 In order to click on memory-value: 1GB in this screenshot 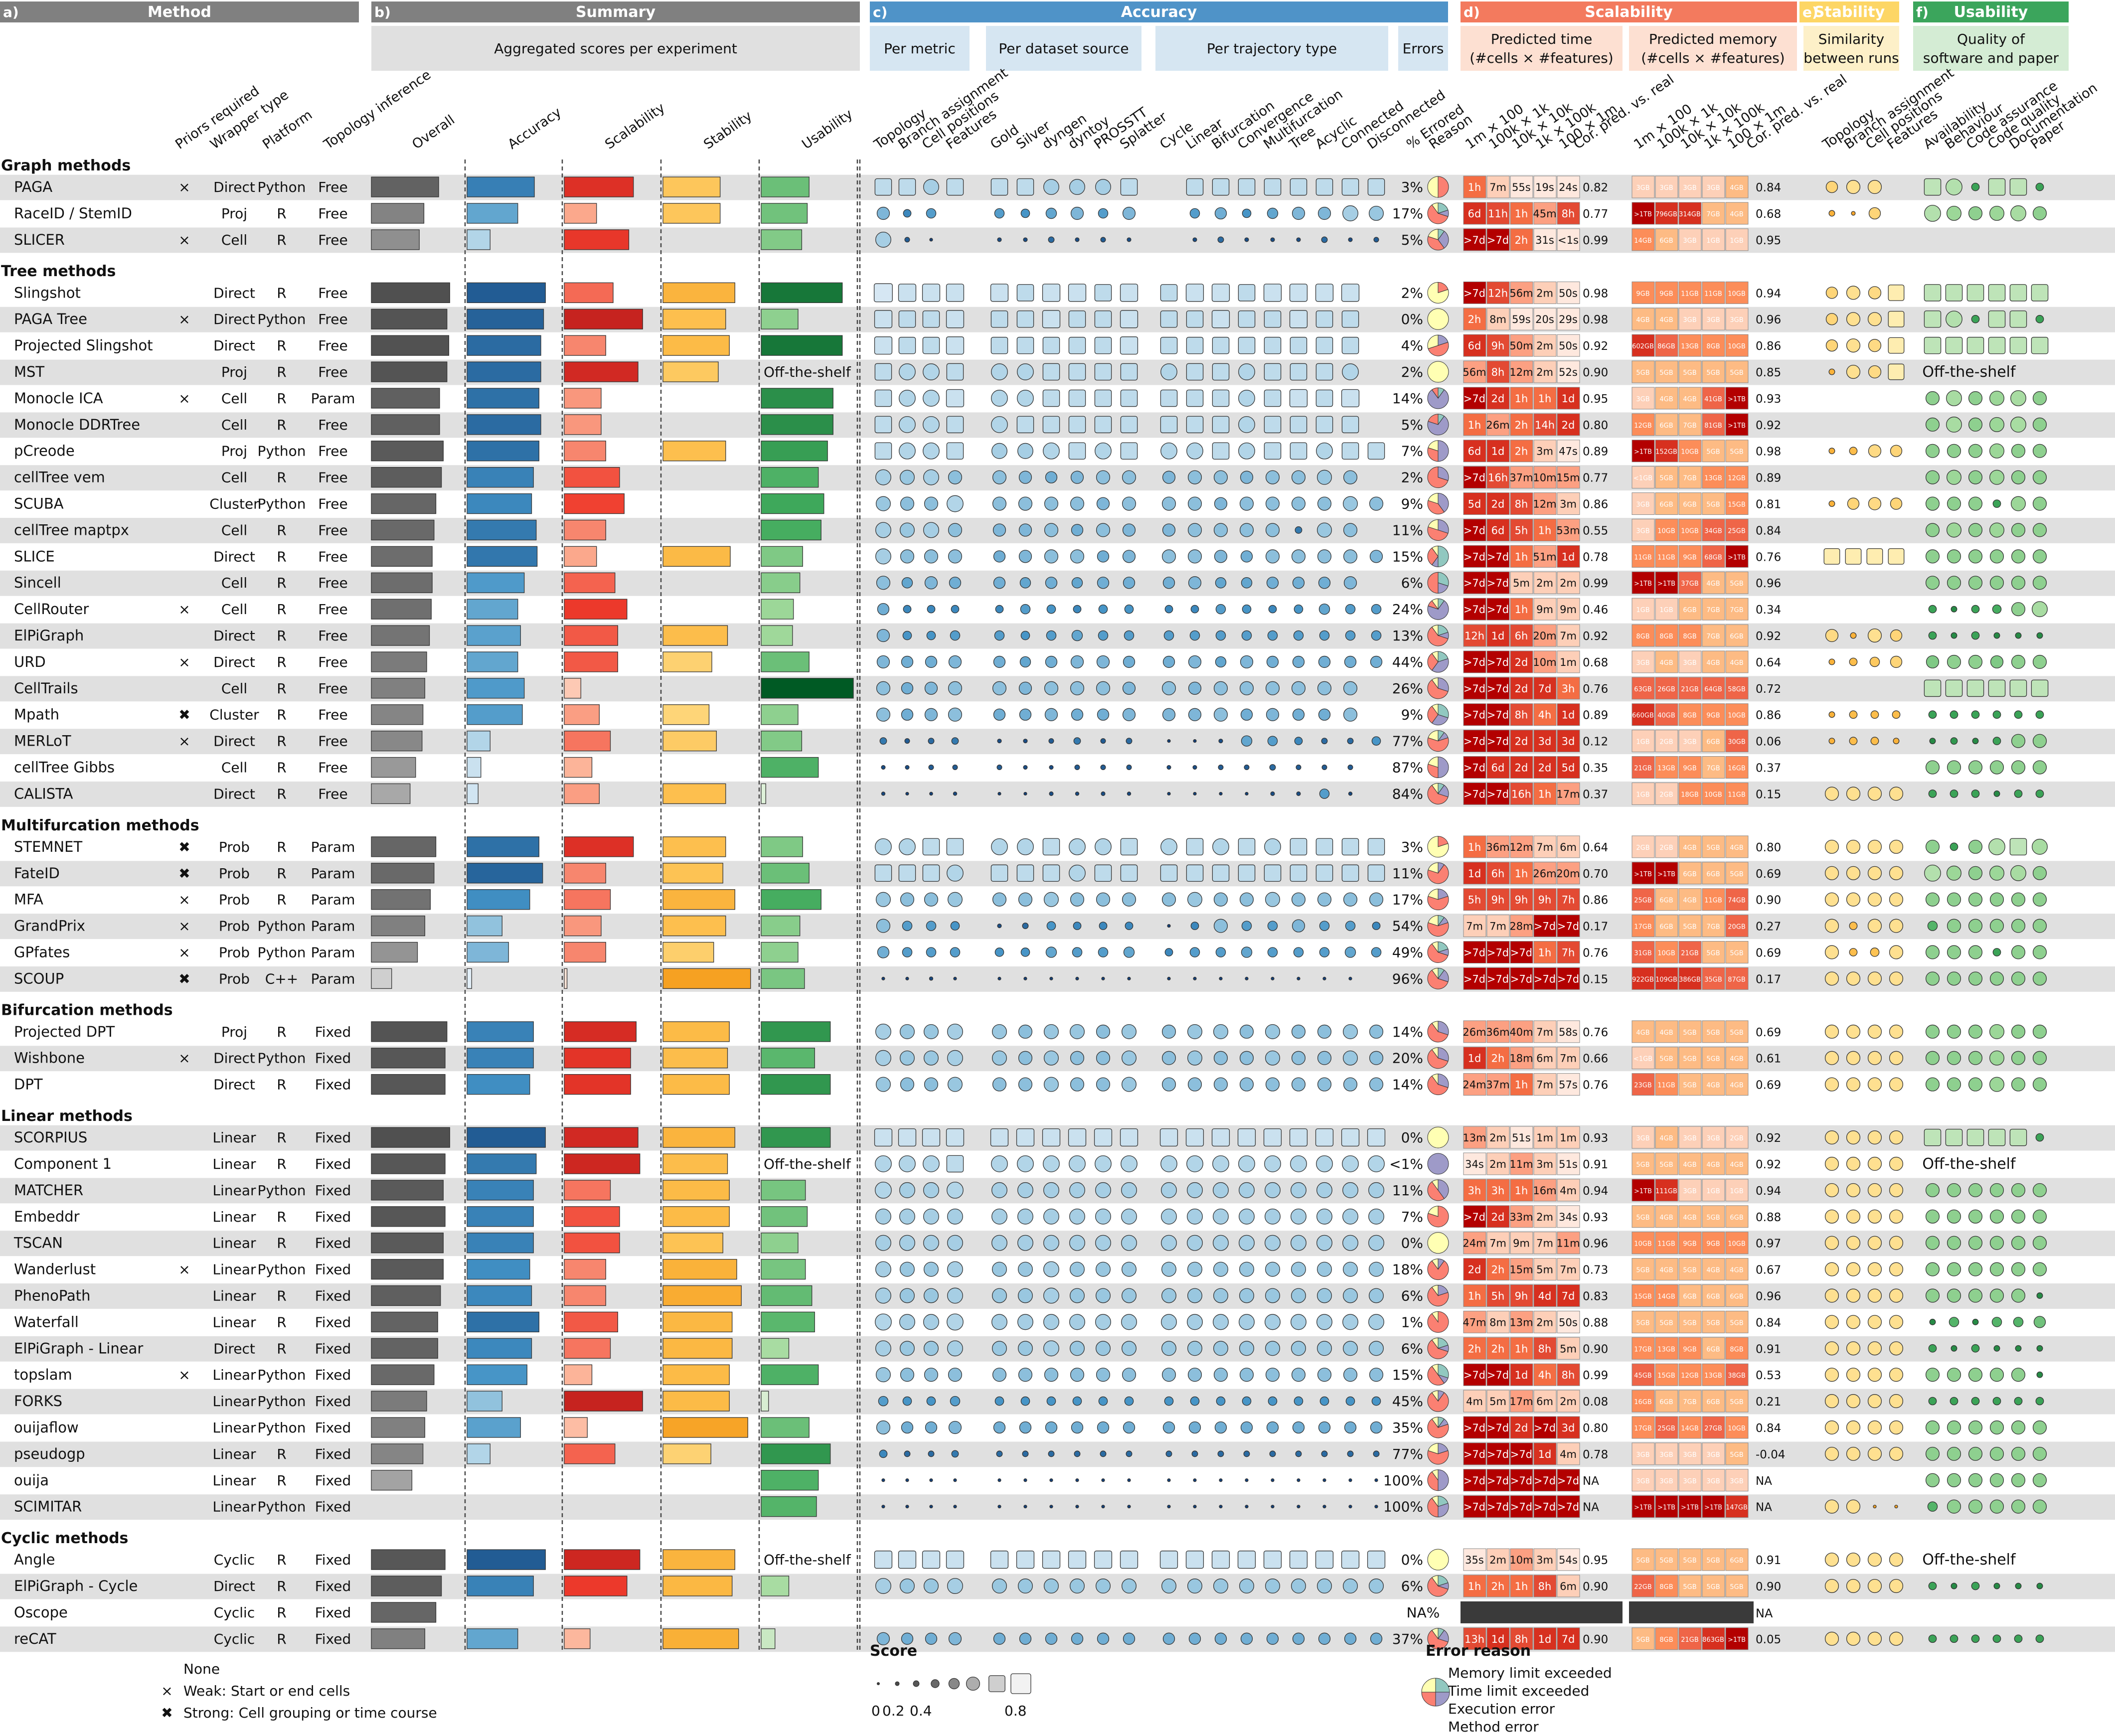, I will do `click(1713, 241)`.